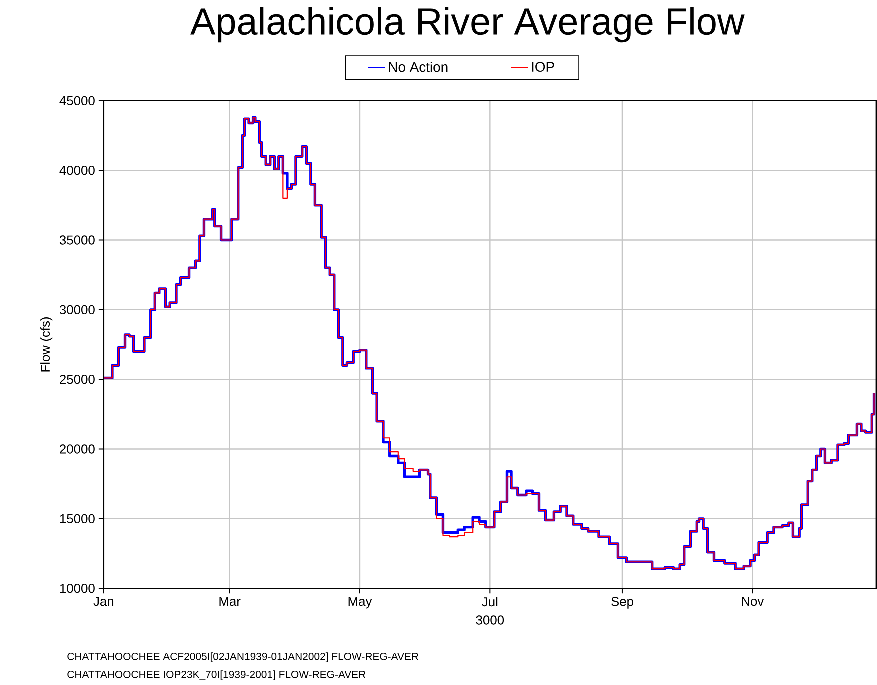 The image size is (877, 685). What do you see at coordinates (243, 657) in the screenshot?
I see `text: CHATTAHOOCHEE ACF2005I[02JAN1939-01JAN2002] FLOW-REG-AVER` at bounding box center [243, 657].